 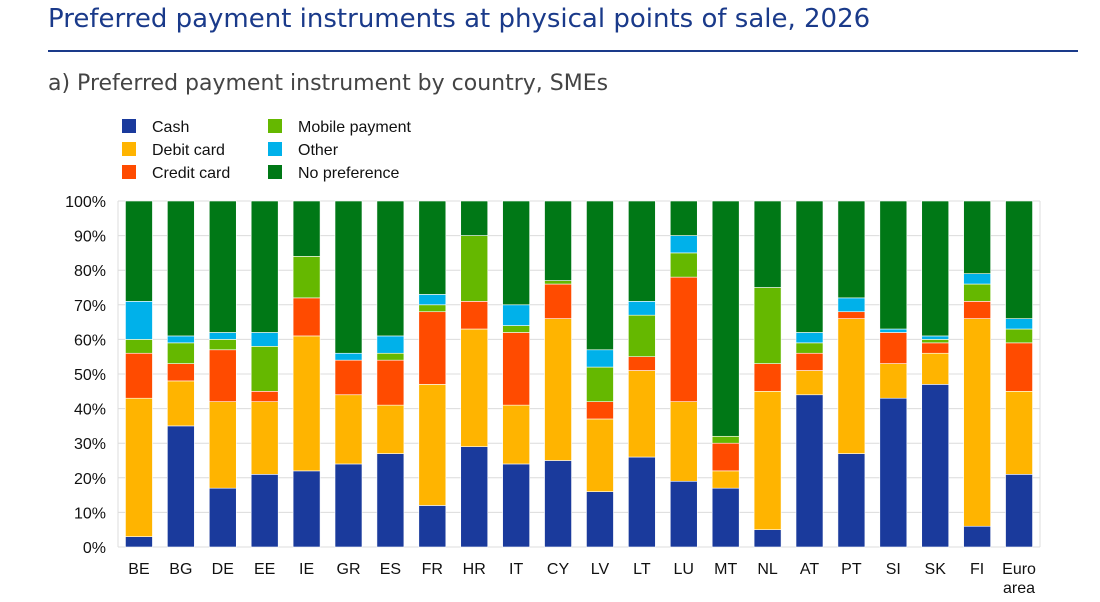 What do you see at coordinates (90, 410) in the screenshot?
I see `y-tick-label: 40%` at bounding box center [90, 410].